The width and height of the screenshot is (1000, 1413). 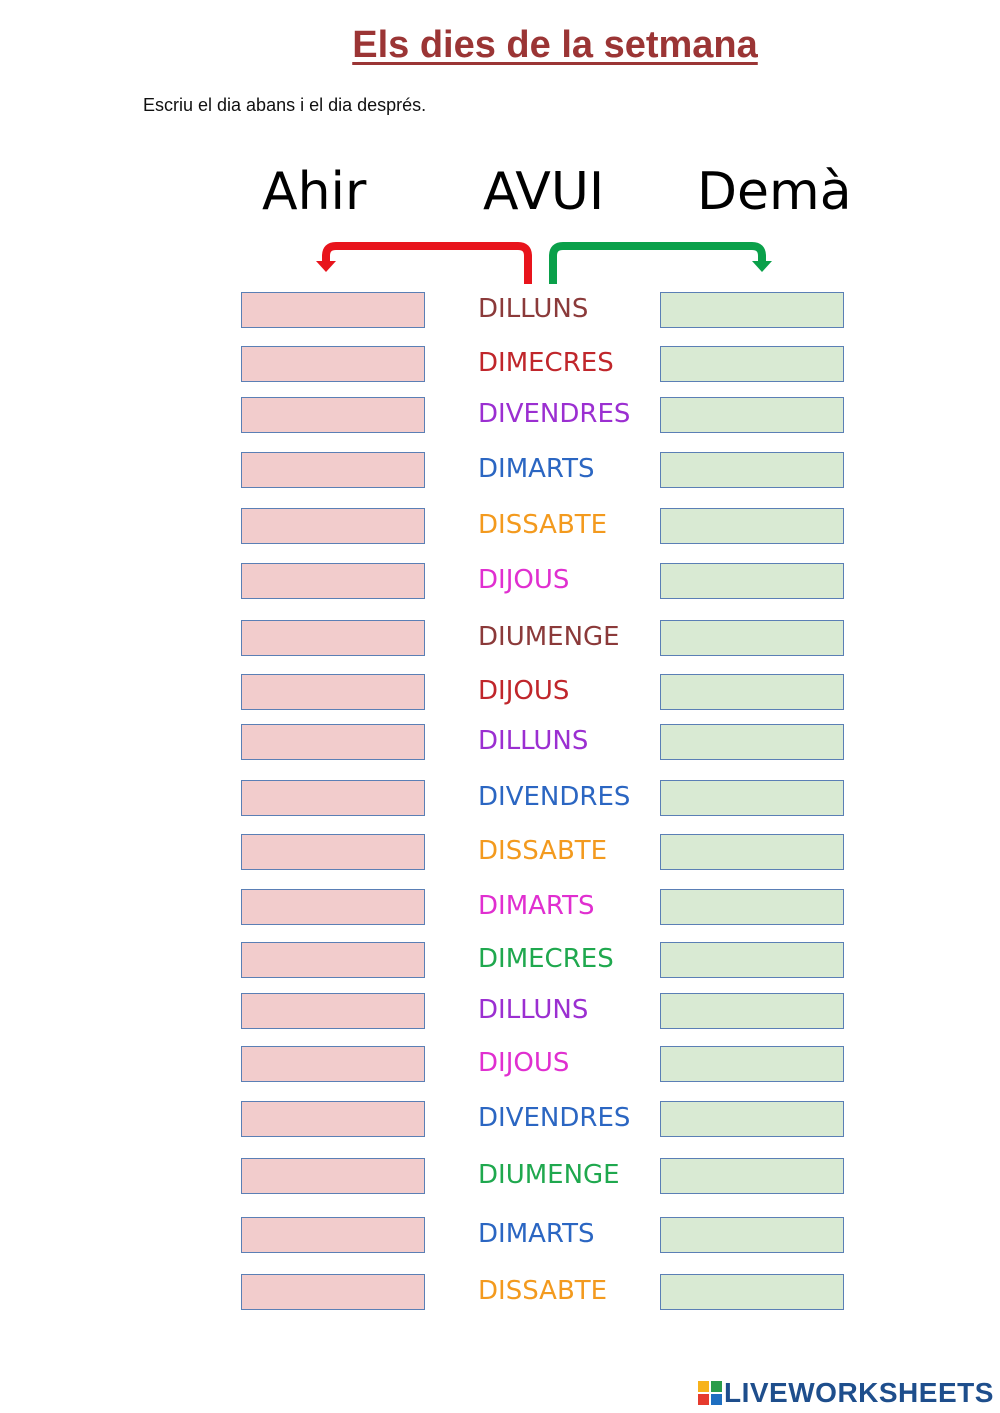 What do you see at coordinates (285, 105) in the screenshot?
I see `instruction-text: Escriu el dia abans i el dia després.` at bounding box center [285, 105].